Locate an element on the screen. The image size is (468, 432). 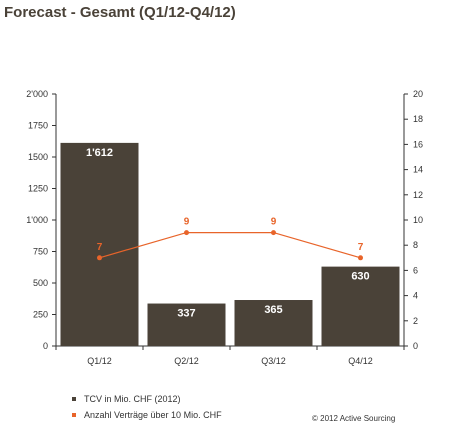
bar-value-label: 1'612 is located at coordinates (99, 153).